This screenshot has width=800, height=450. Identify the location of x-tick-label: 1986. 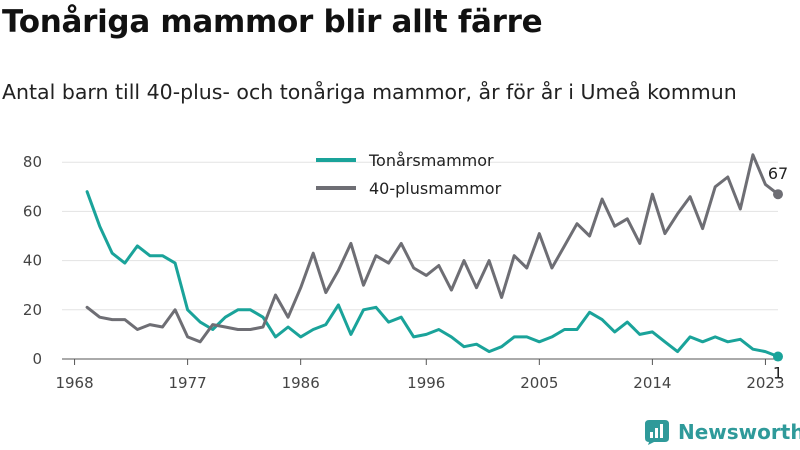
(301, 383).